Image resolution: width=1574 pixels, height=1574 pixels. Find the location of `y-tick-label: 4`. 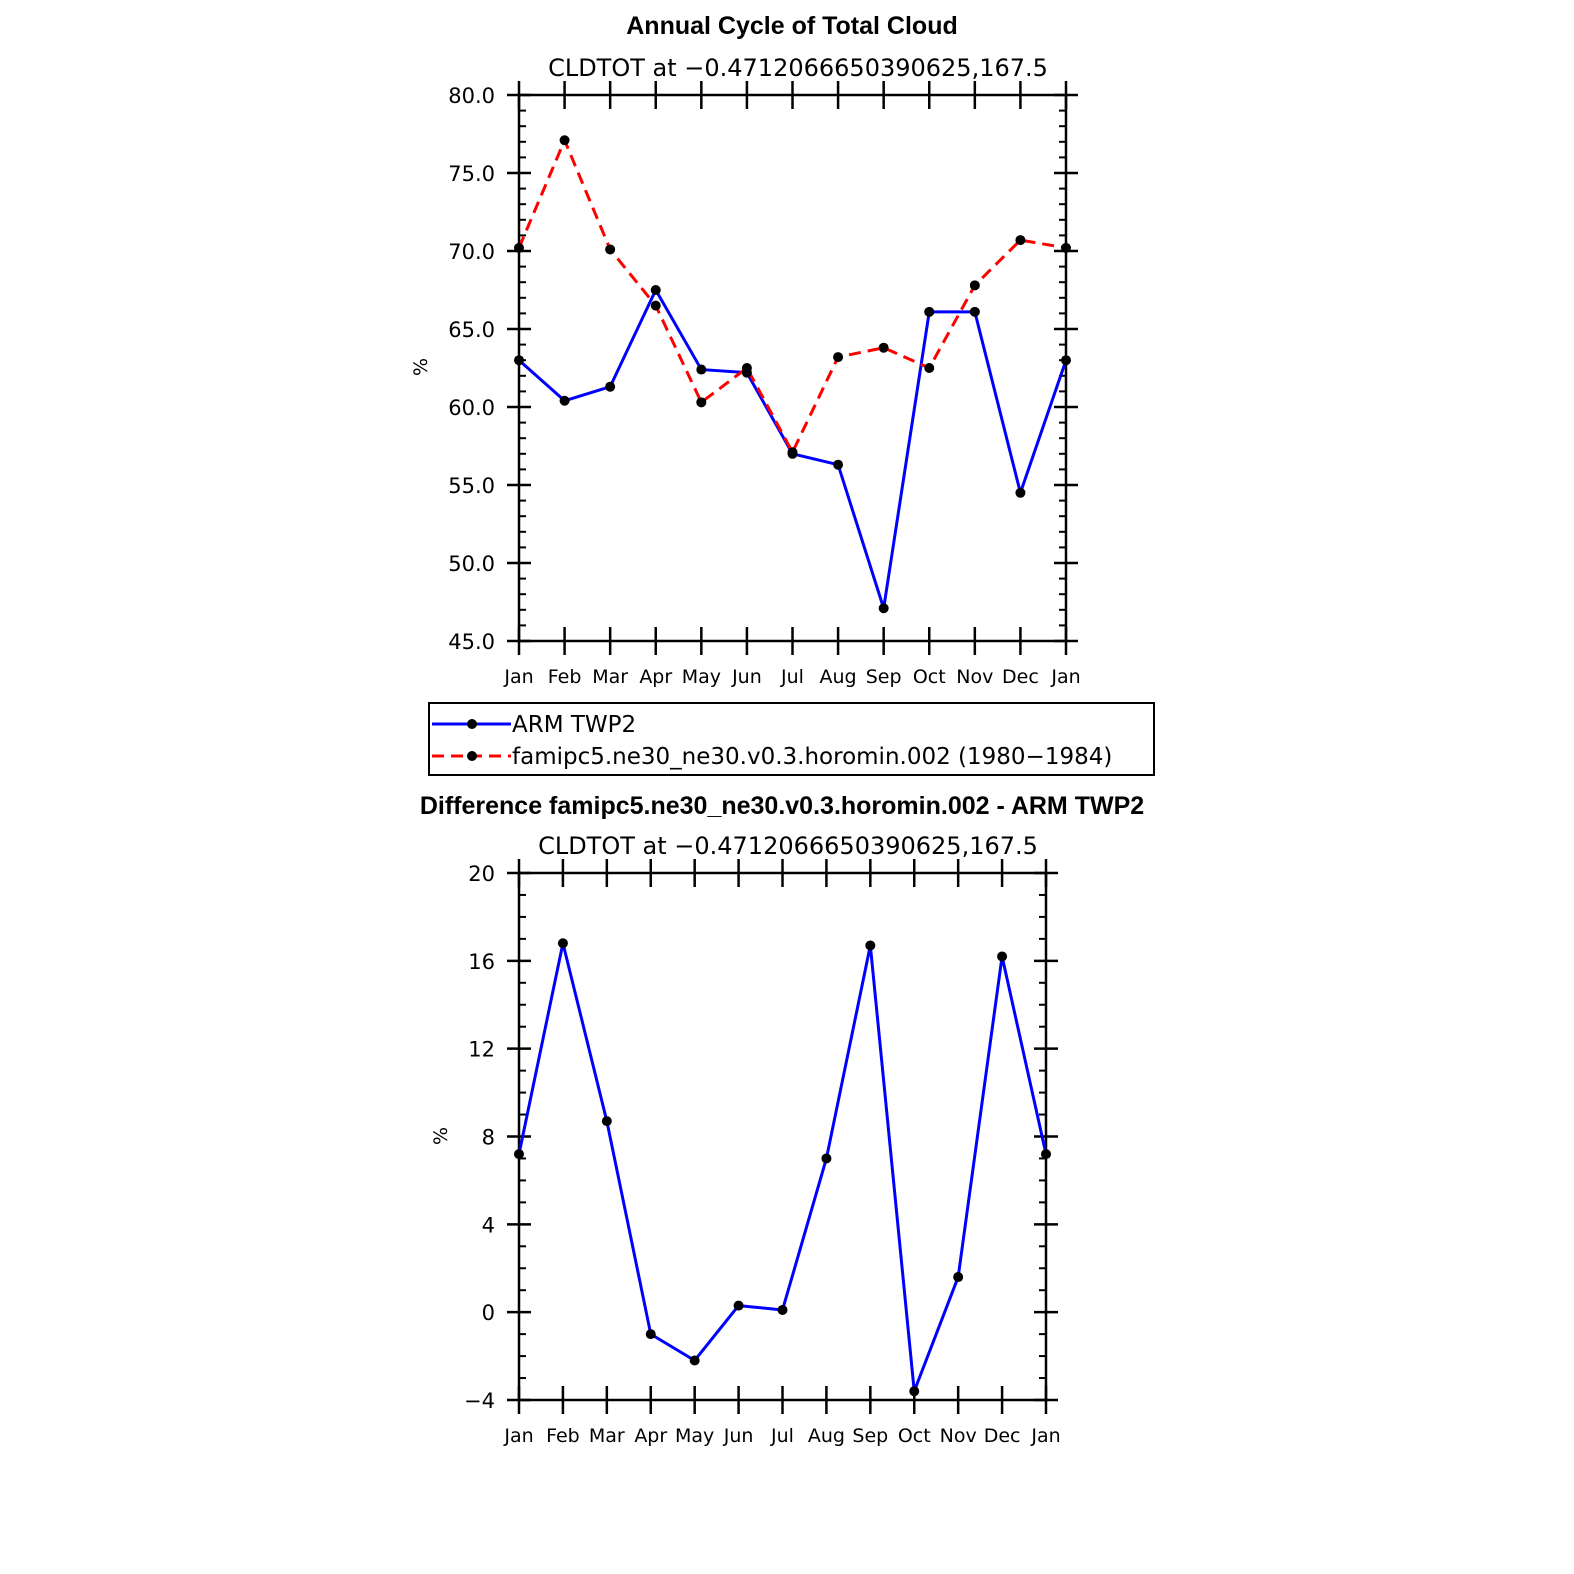

y-tick-label: 4 is located at coordinates (488, 1225).